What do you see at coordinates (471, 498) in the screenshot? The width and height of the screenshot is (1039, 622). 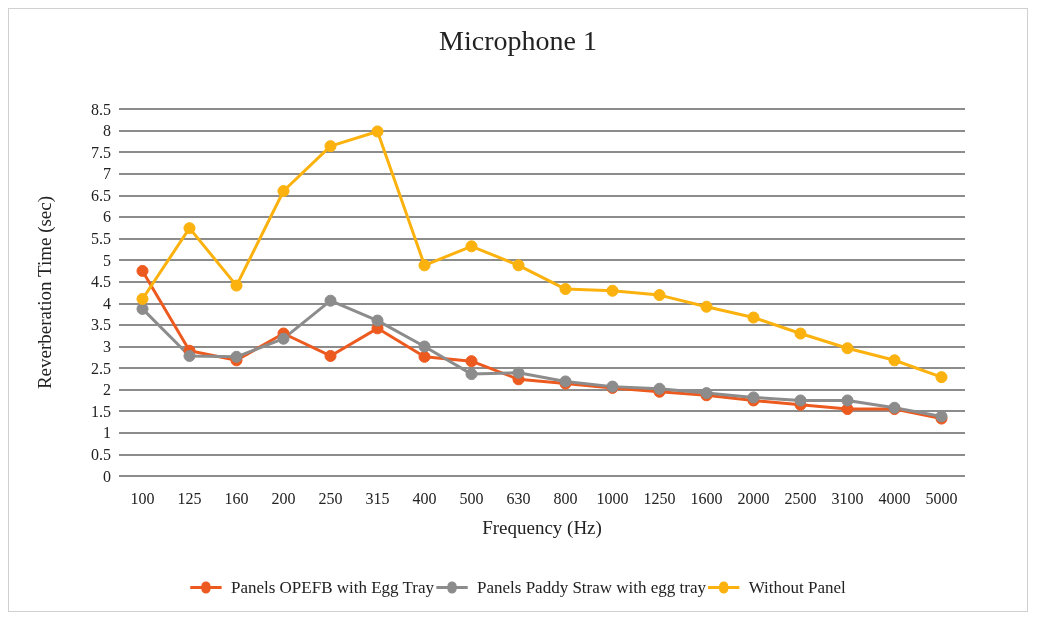 I see `x-tick-label: 500` at bounding box center [471, 498].